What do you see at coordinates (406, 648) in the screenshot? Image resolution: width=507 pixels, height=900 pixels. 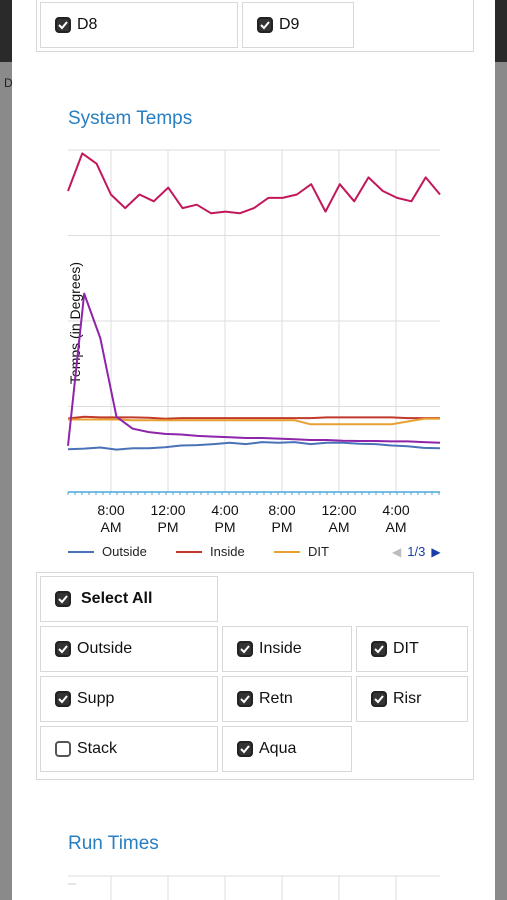 I see `checkbox-label: DIT` at bounding box center [406, 648].